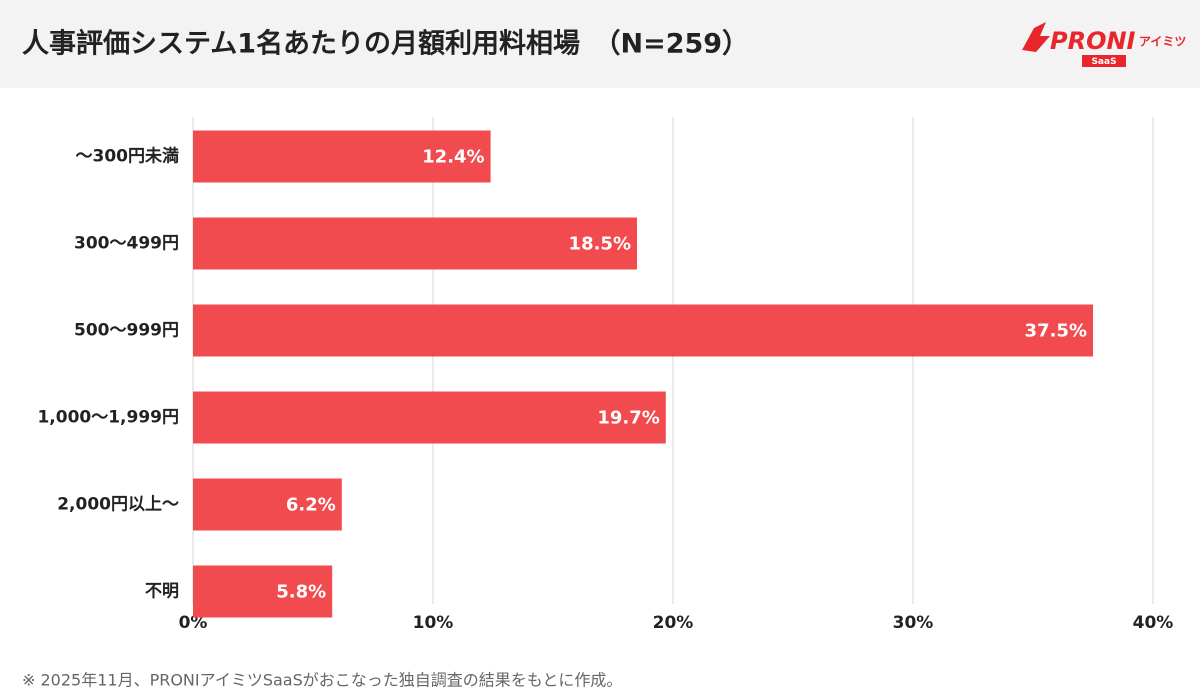 Image resolution: width=1200 pixels, height=700 pixels. Describe the element at coordinates (301, 592) in the screenshot. I see `value-label: 5.8%` at that location.